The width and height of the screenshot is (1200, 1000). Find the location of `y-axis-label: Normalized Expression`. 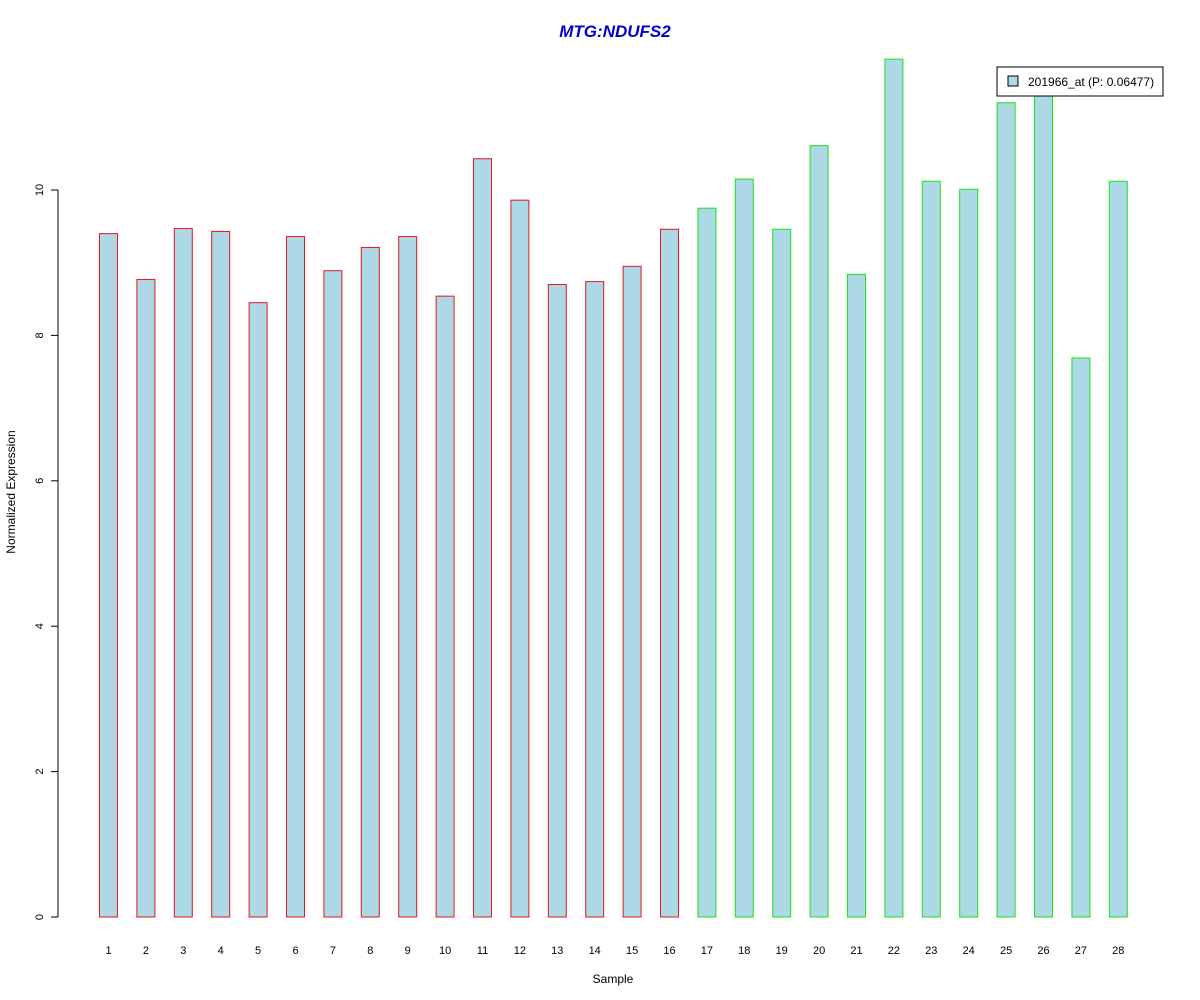

y-axis-label: Normalized Expression is located at coordinates (11, 491).